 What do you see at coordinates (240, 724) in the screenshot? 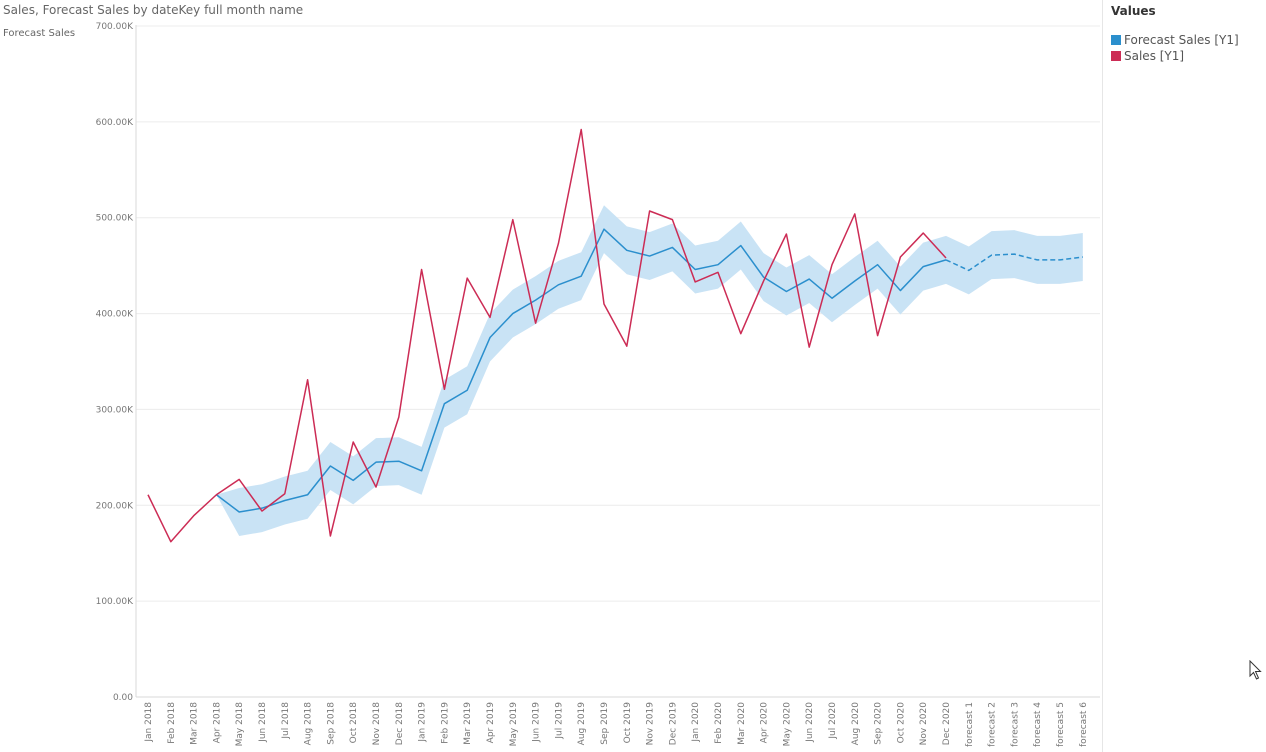
I see `x-tick-label: May 2018` at bounding box center [240, 724].